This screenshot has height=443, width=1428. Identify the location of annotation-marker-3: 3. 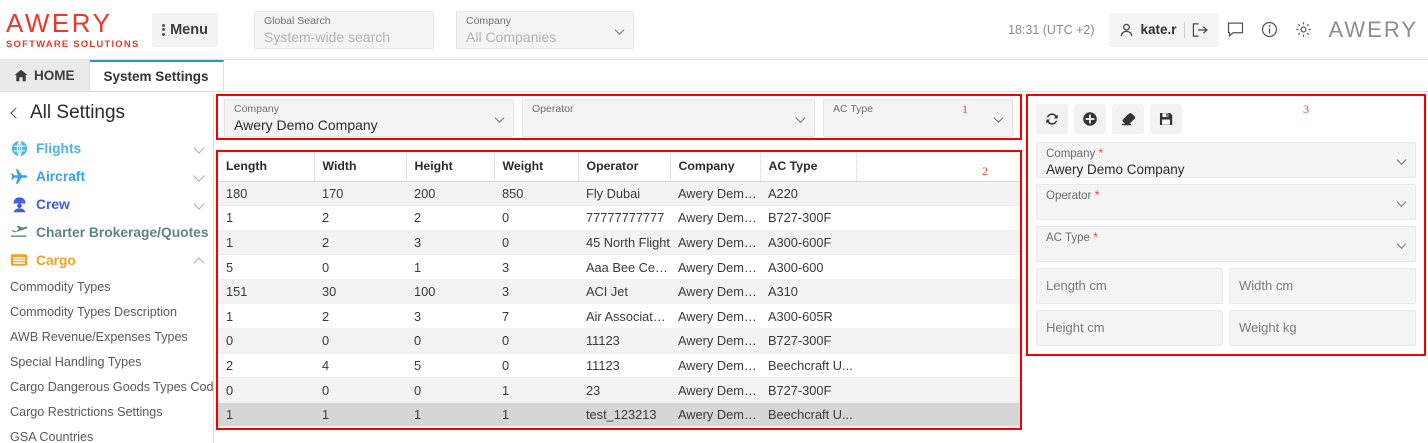
(1306, 109).